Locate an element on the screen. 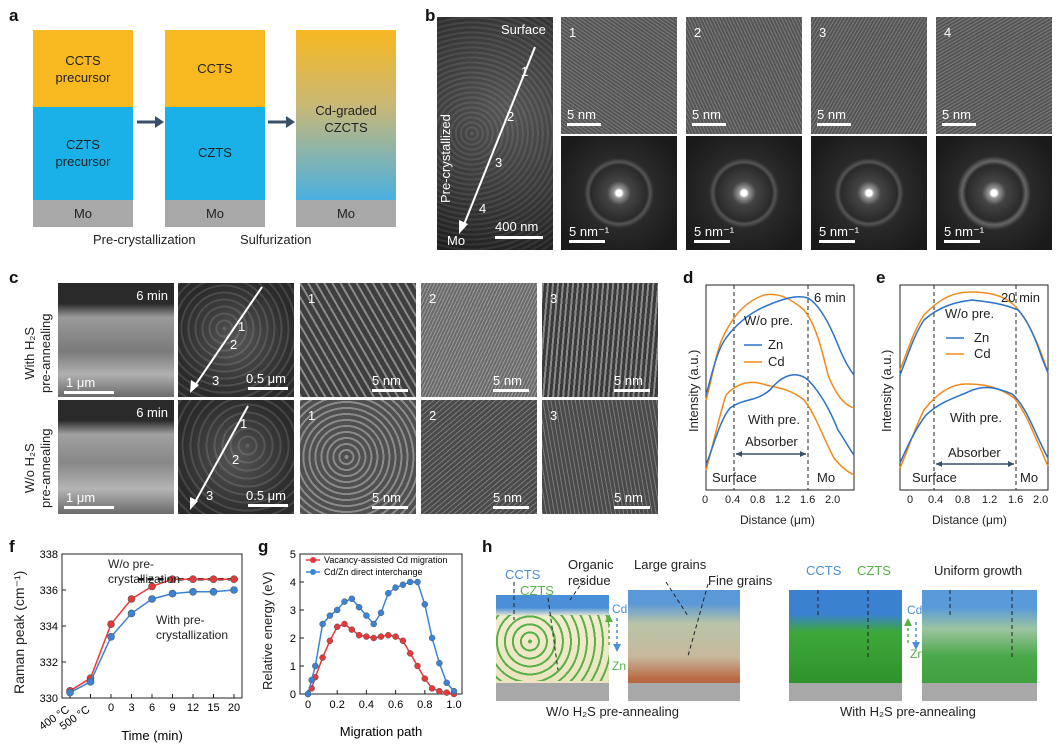  panel-a-stack-2: CCTS CZTS Mo is located at coordinates (215, 128).